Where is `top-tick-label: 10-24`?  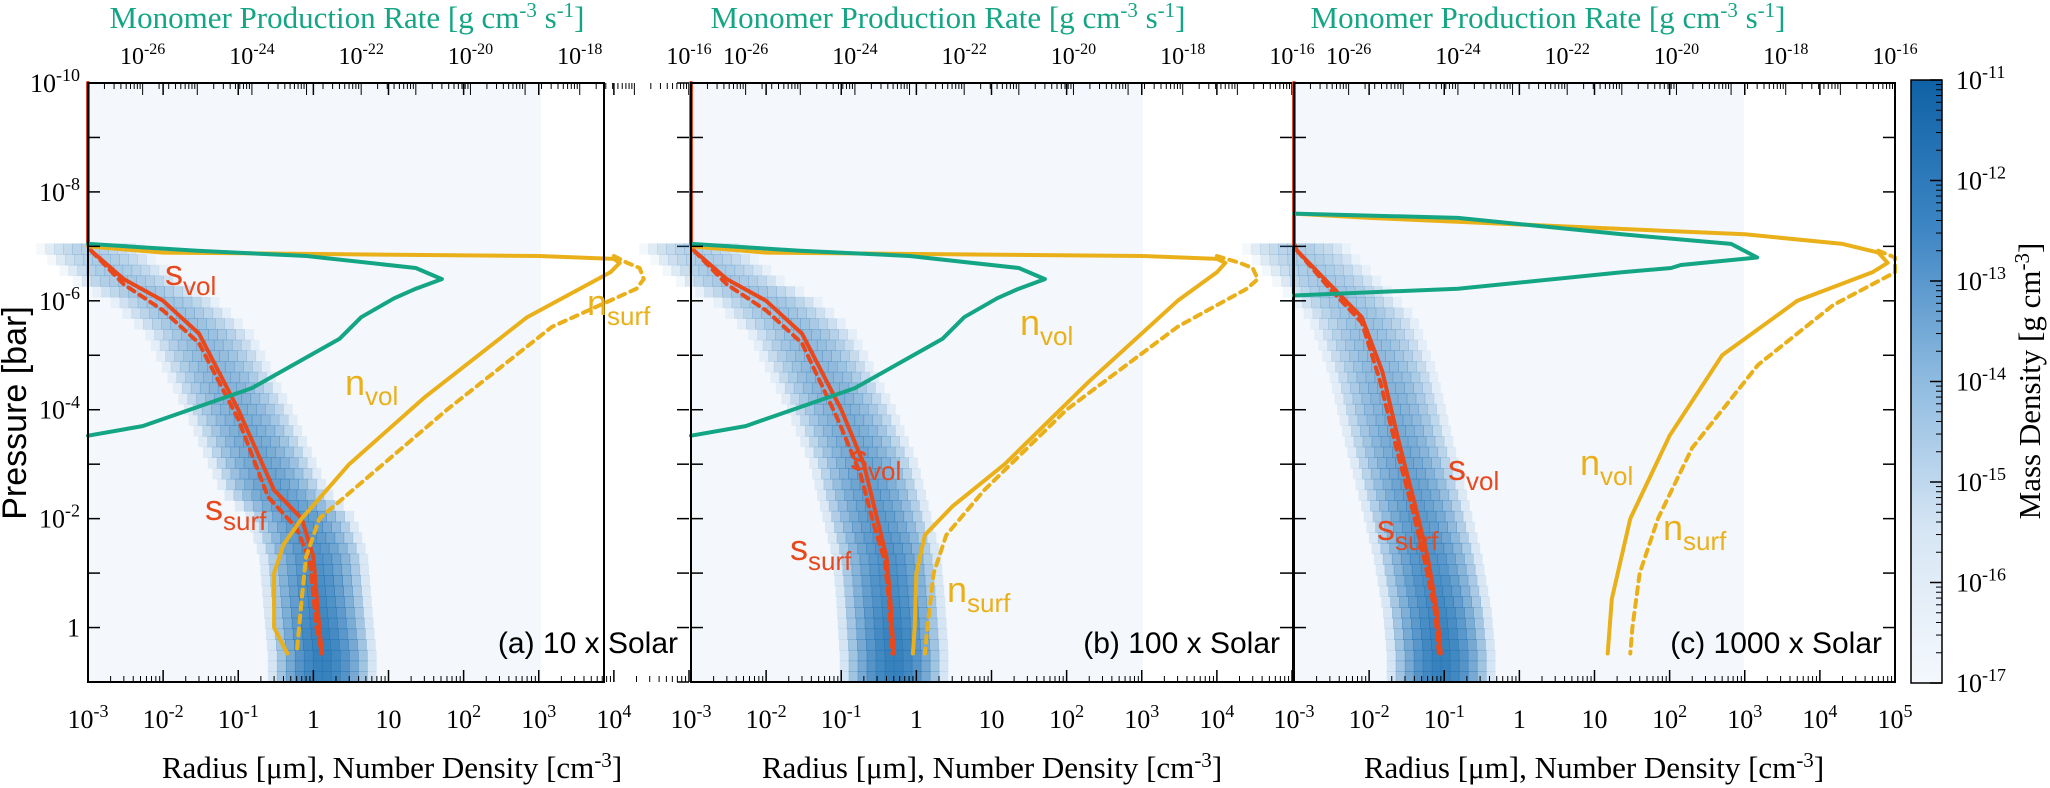 top-tick-label: 10-24 is located at coordinates (1457, 55).